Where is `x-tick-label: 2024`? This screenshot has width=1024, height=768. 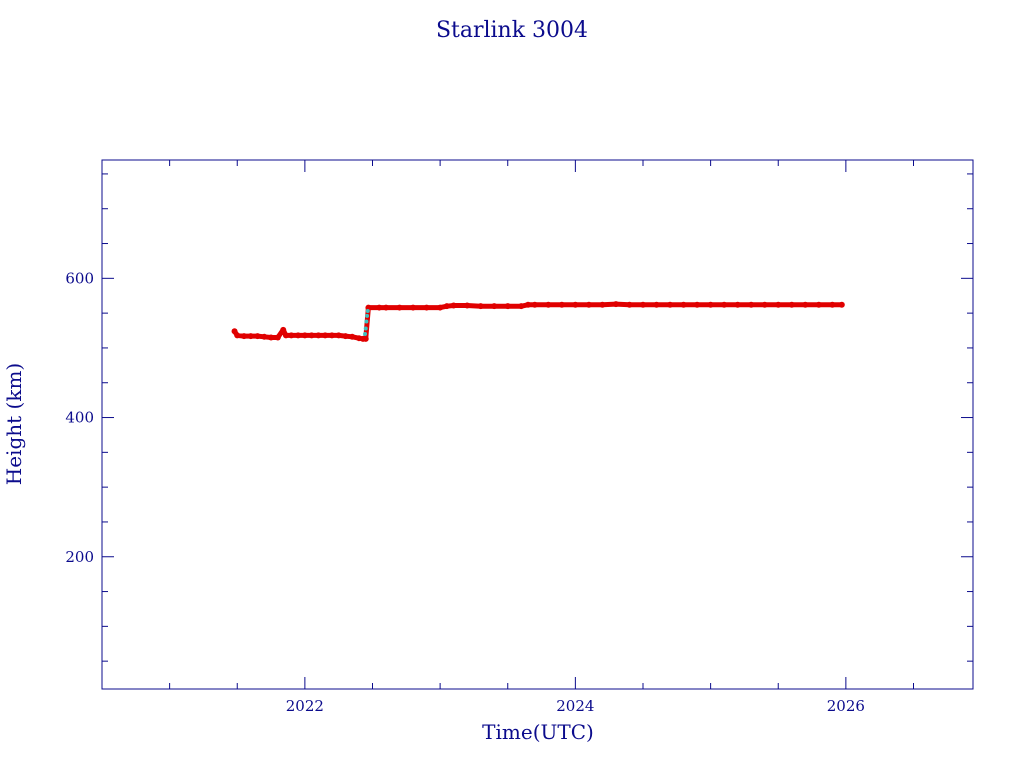
x-tick-label: 2024 is located at coordinates (575, 706).